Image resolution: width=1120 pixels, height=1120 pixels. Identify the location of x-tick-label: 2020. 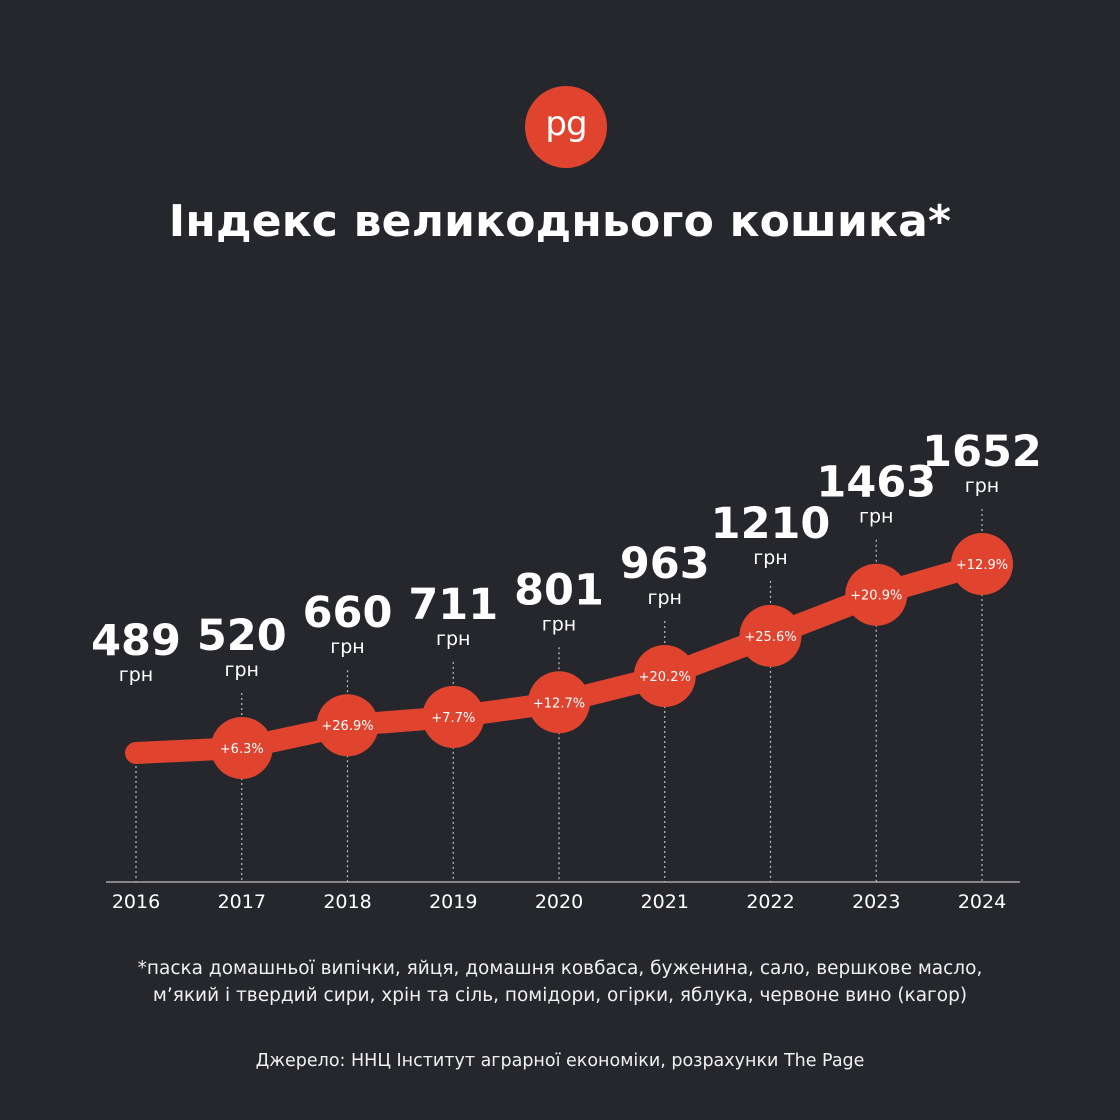
(559, 902).